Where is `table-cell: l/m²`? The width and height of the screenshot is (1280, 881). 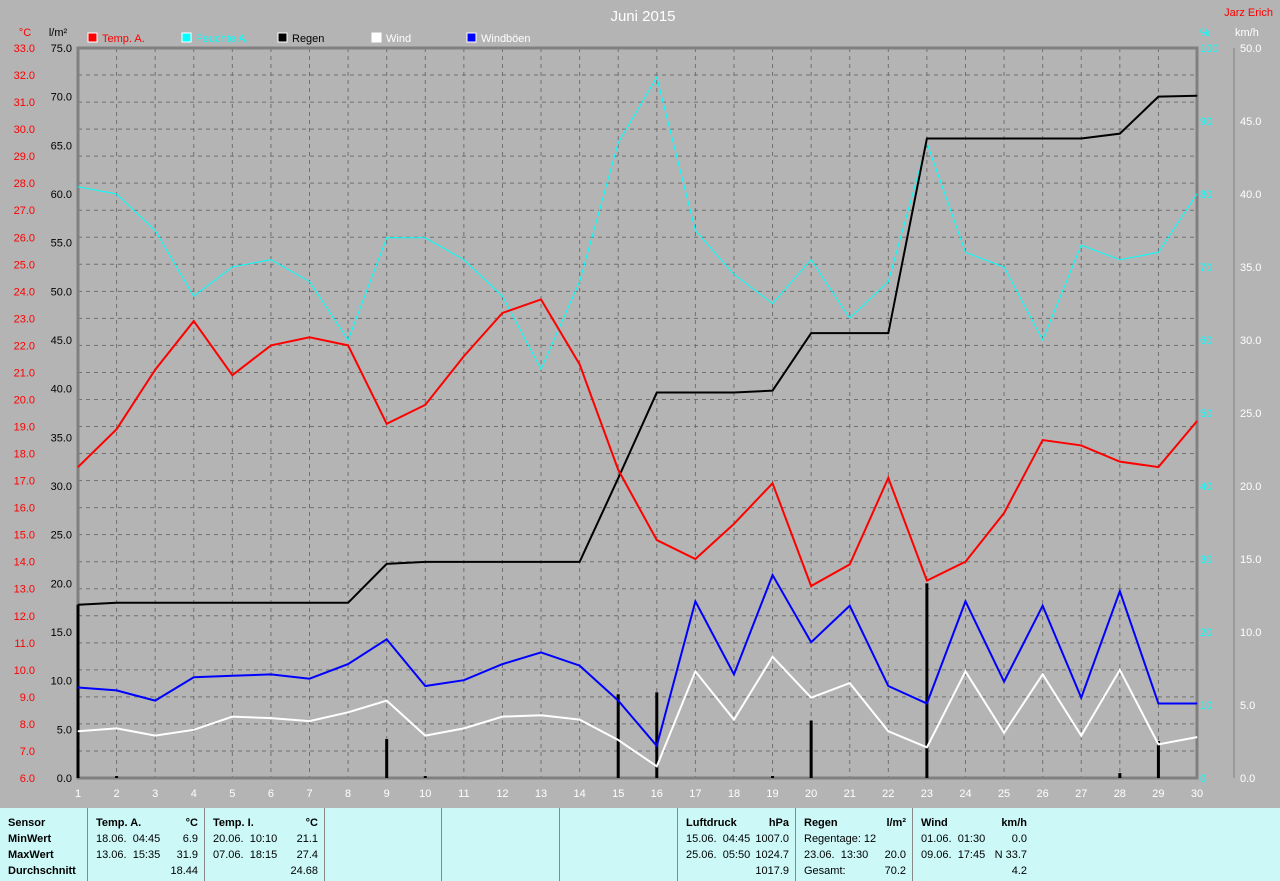
table-cell: l/m² is located at coordinates (896, 823).